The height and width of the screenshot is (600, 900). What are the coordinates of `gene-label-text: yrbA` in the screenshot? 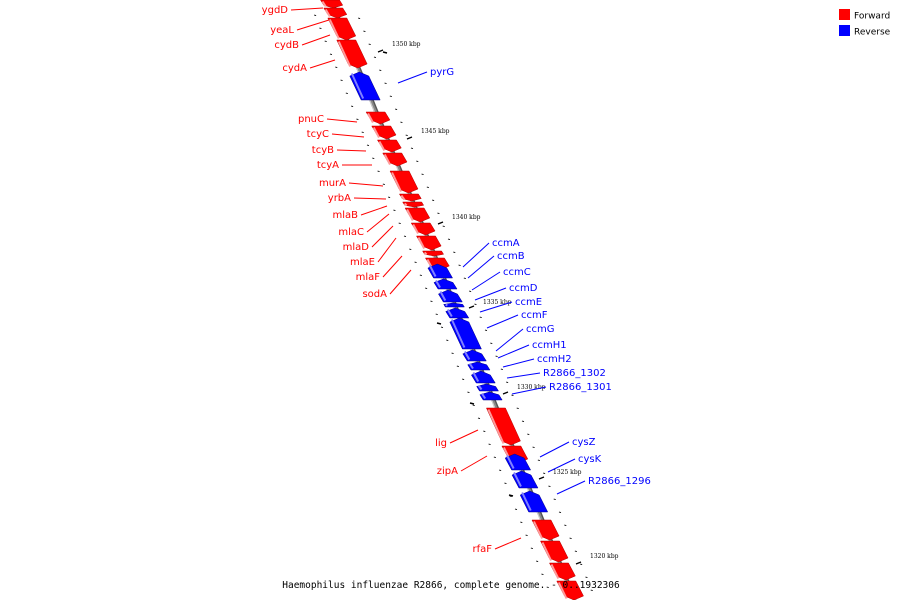 It's located at (339, 198).